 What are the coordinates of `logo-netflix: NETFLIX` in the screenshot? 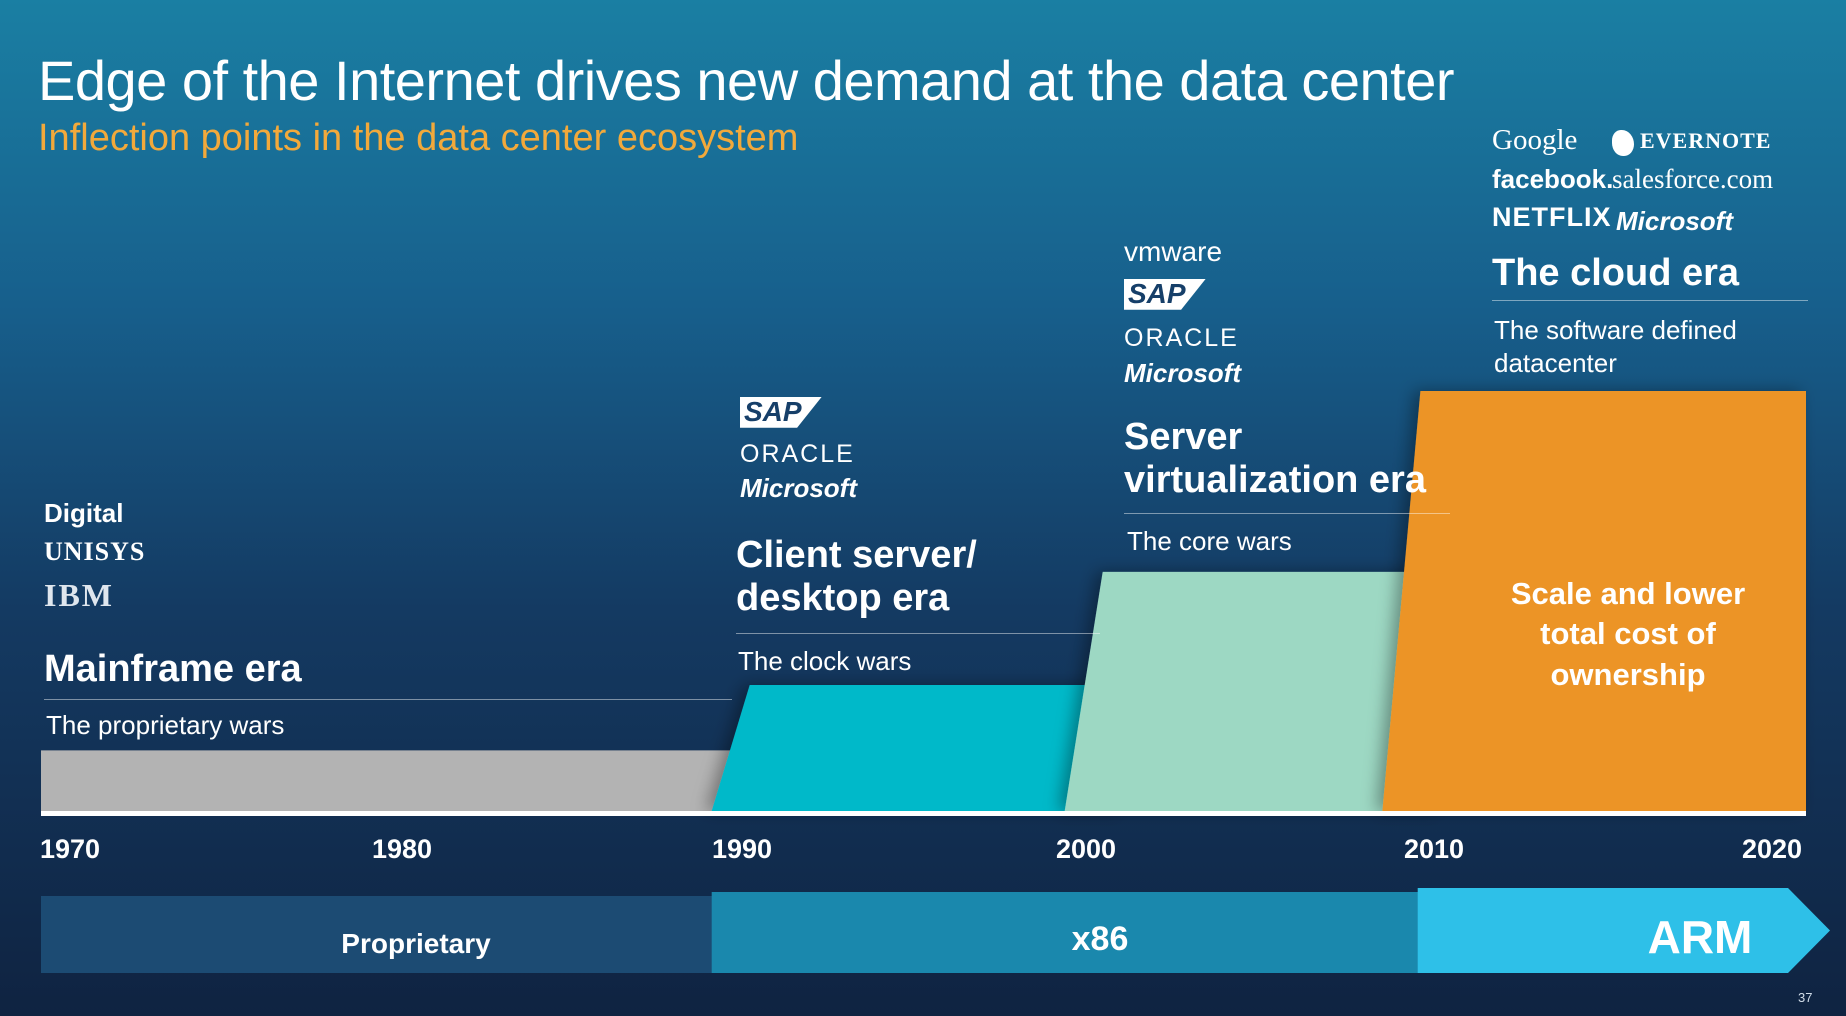 It's located at (1552, 217).